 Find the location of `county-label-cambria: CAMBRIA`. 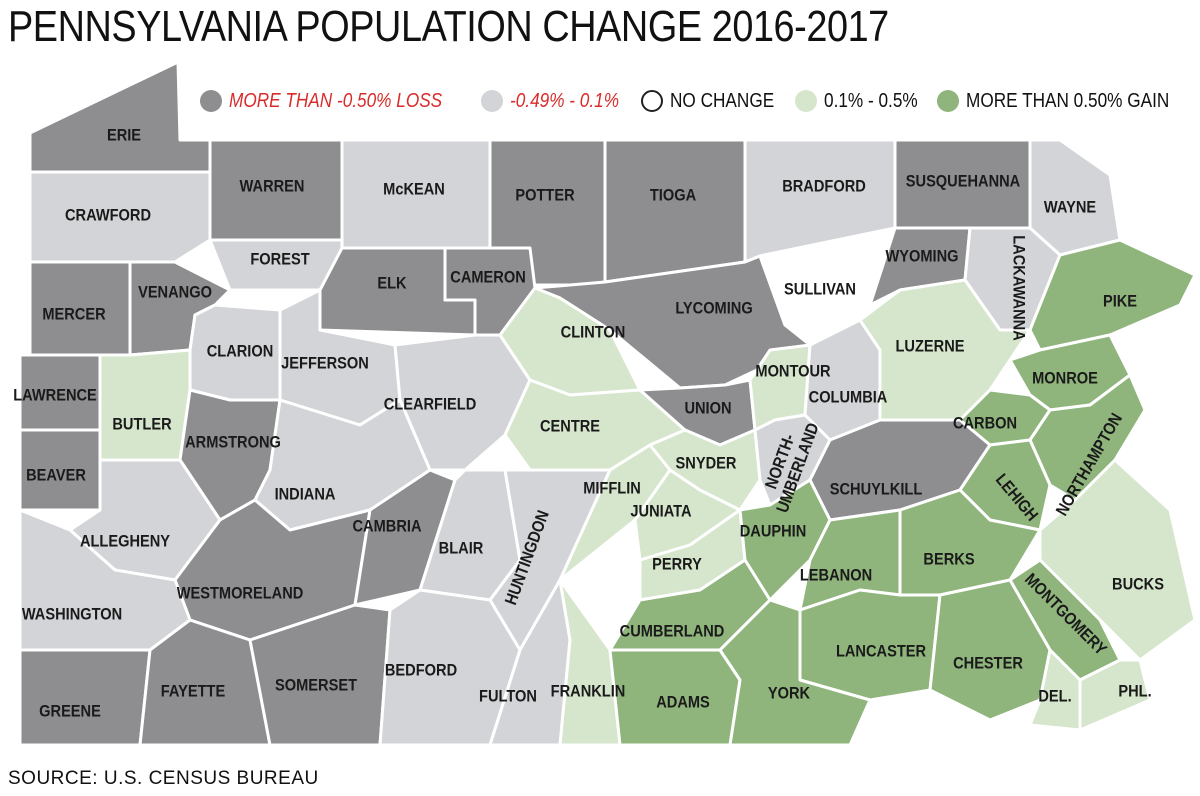

county-label-cambria: CAMBRIA is located at coordinates (387, 527).